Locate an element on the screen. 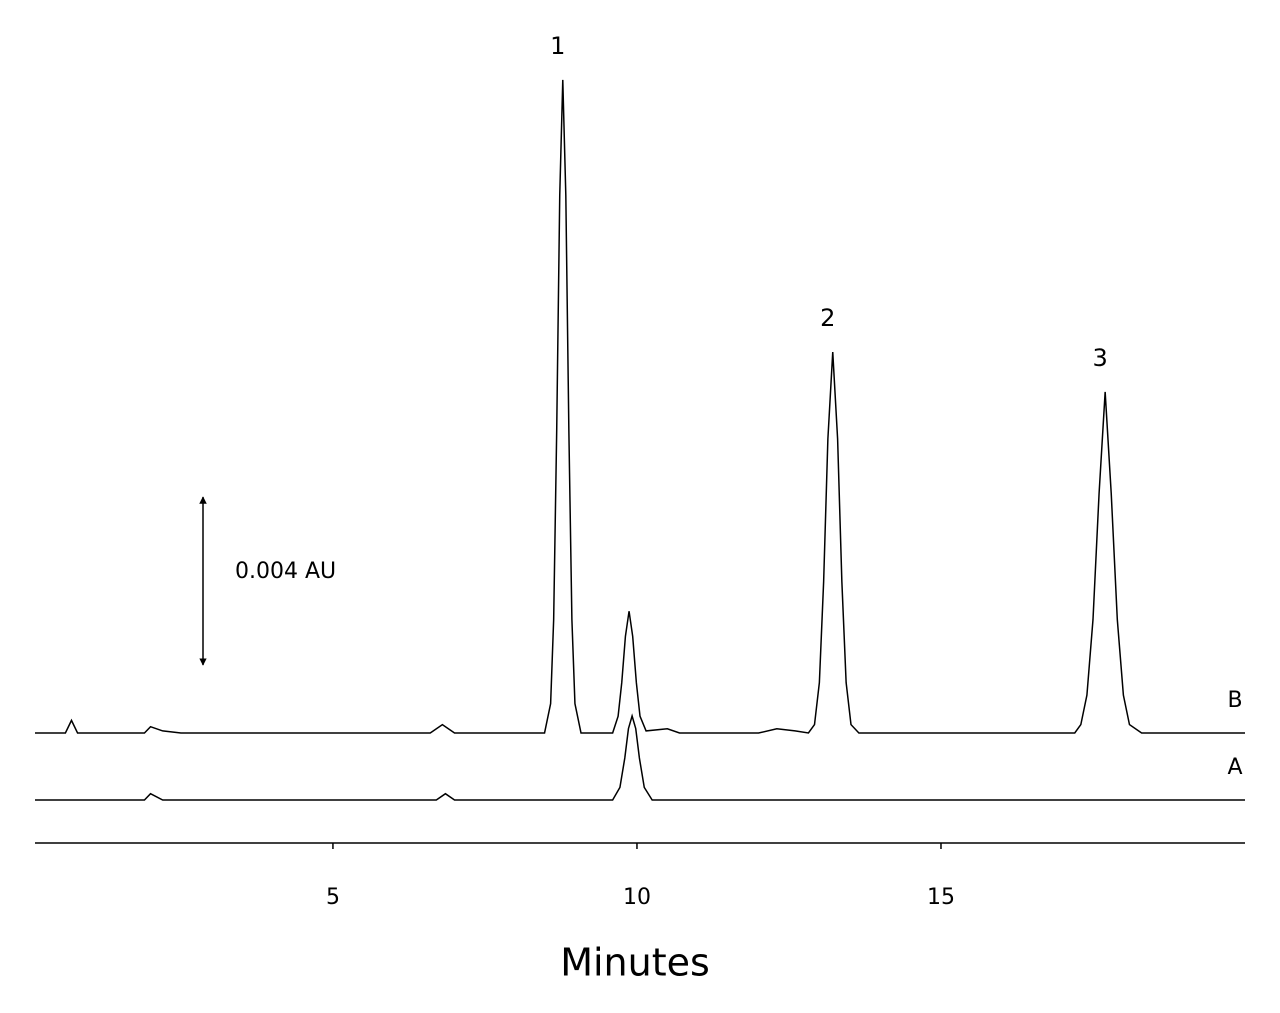 This screenshot has width=1280, height=1013. series-label: A is located at coordinates (1234, 767).